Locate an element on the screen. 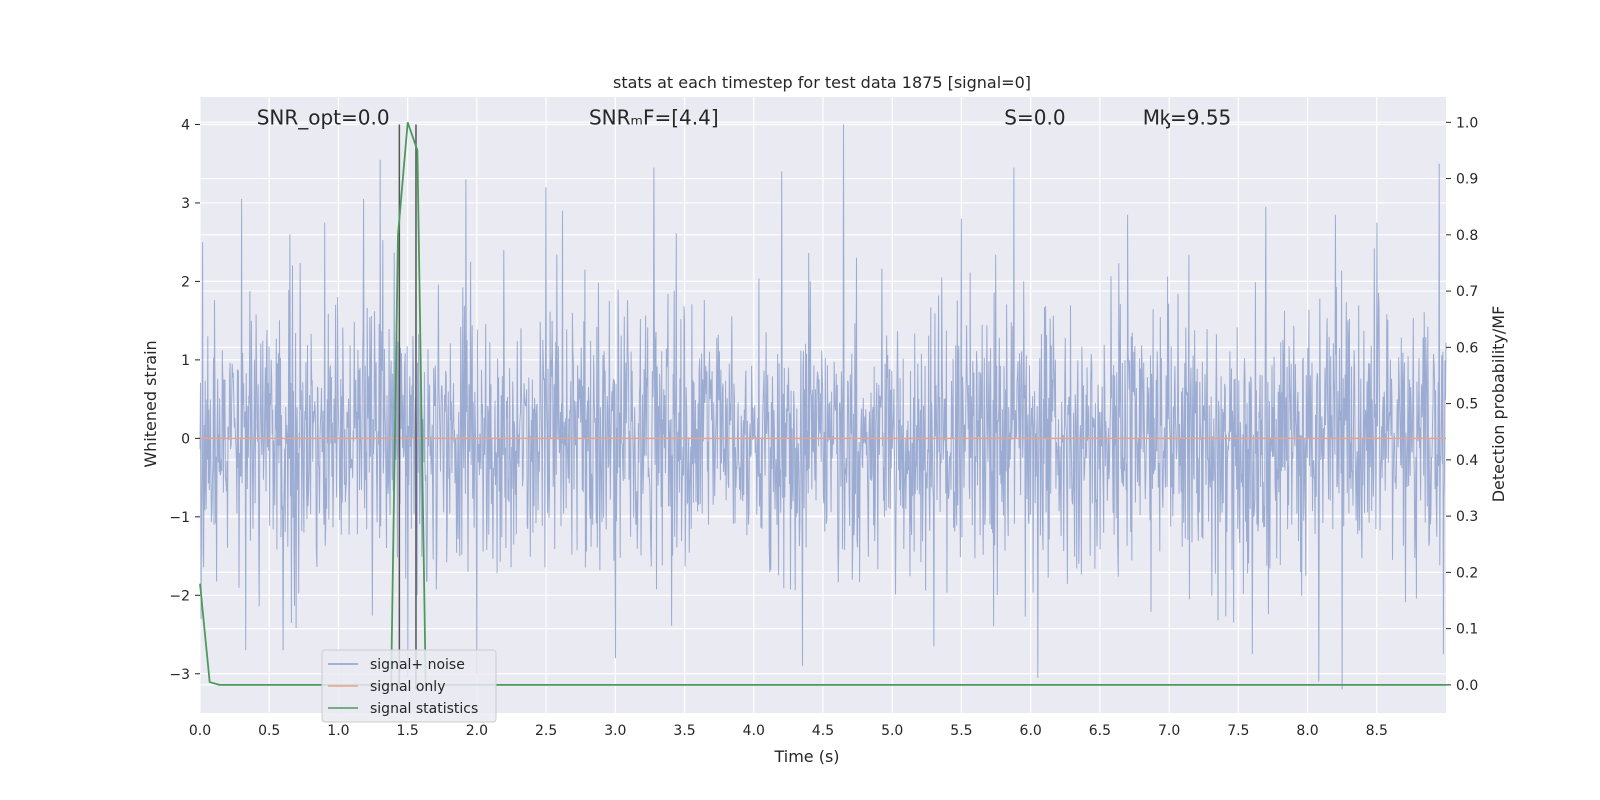 This screenshot has width=1600, height=800. x-tick-label: 1.0 is located at coordinates (338, 731).